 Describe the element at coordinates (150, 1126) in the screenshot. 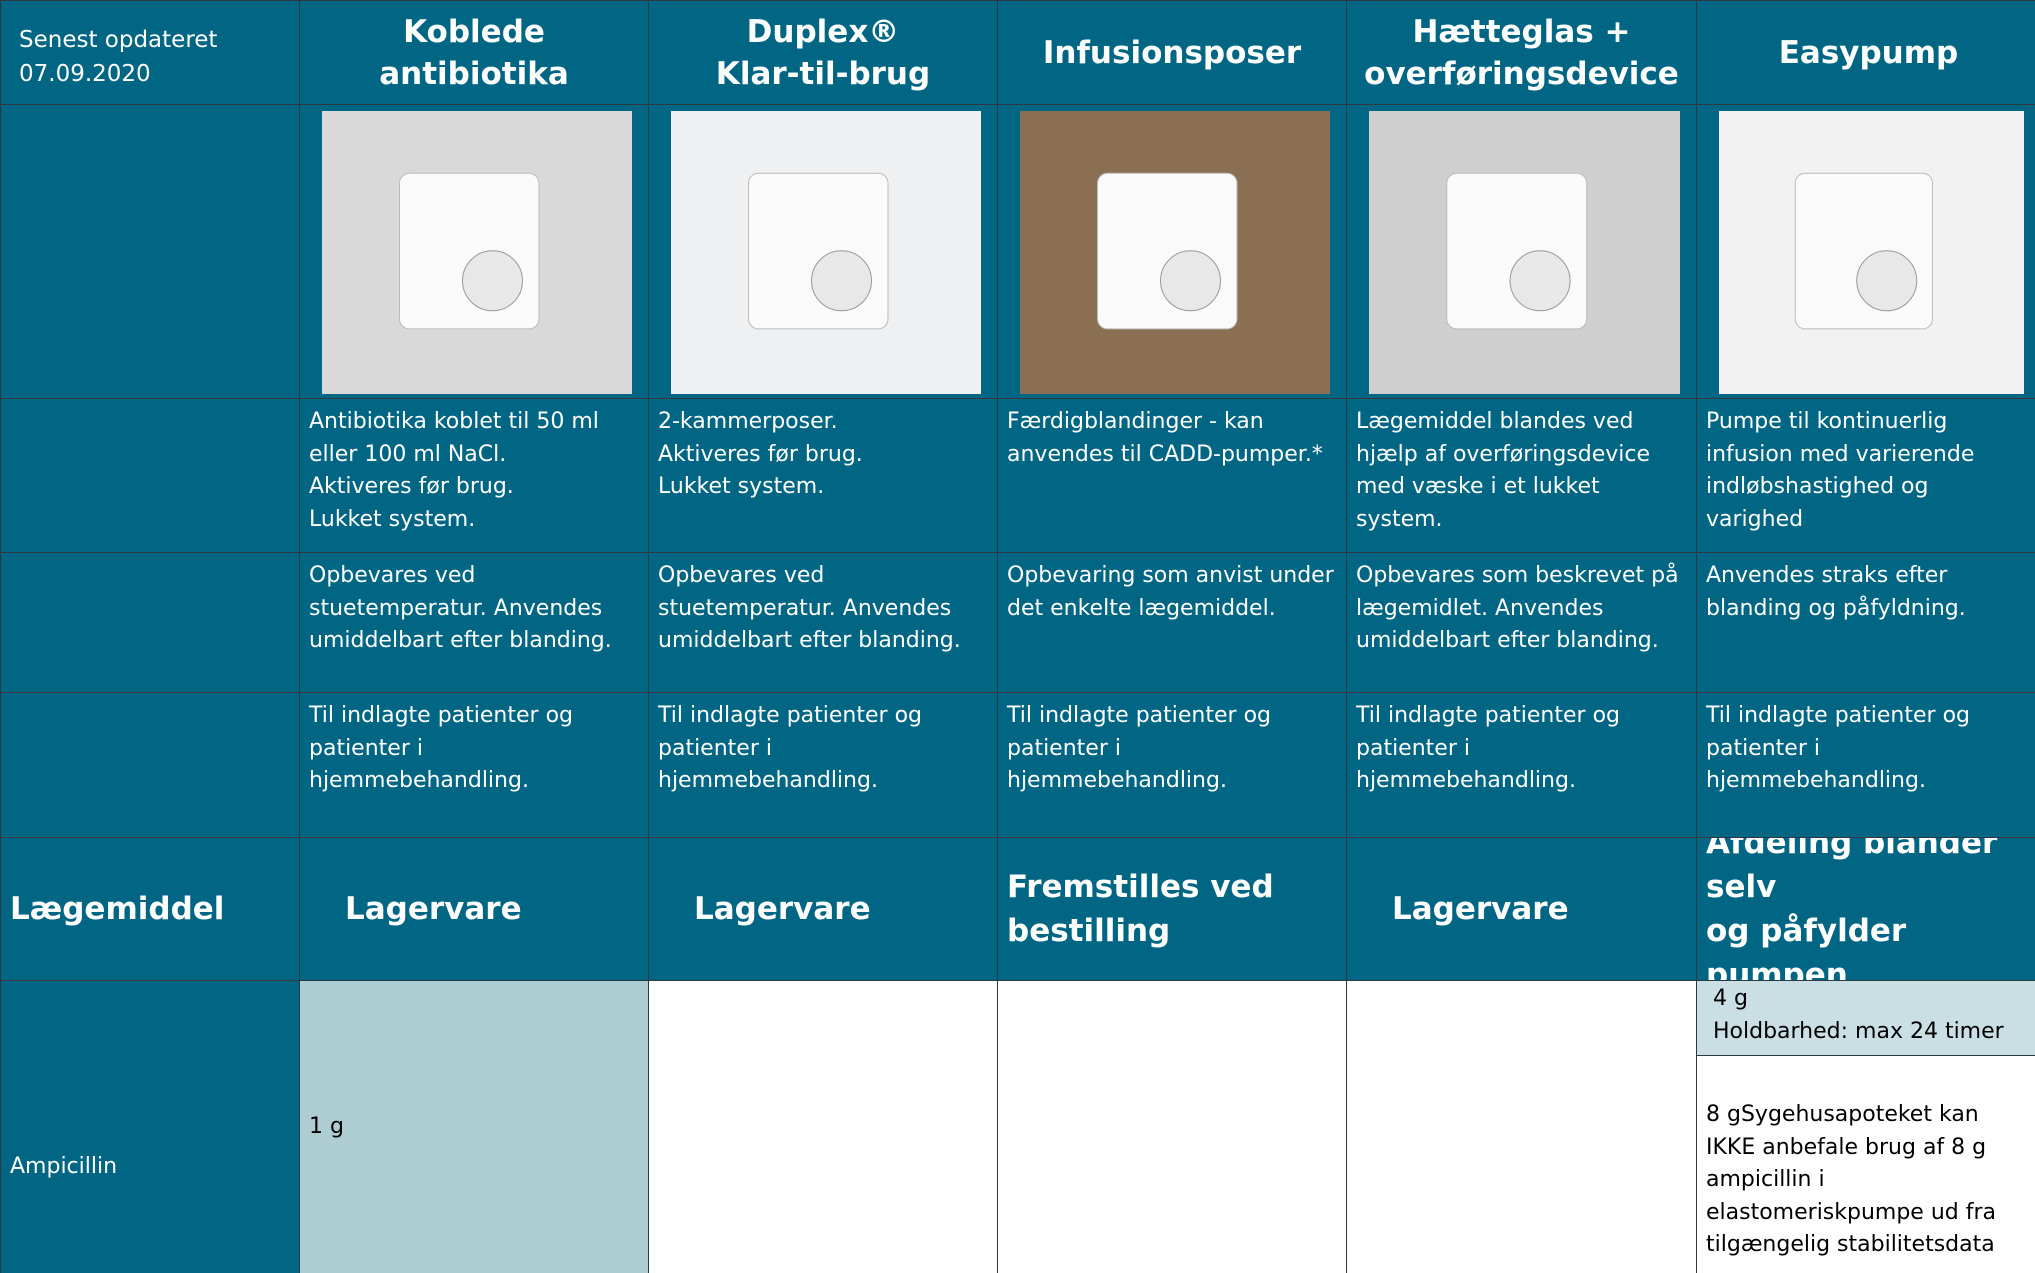

I see `drug-name: Ampicillin` at that location.